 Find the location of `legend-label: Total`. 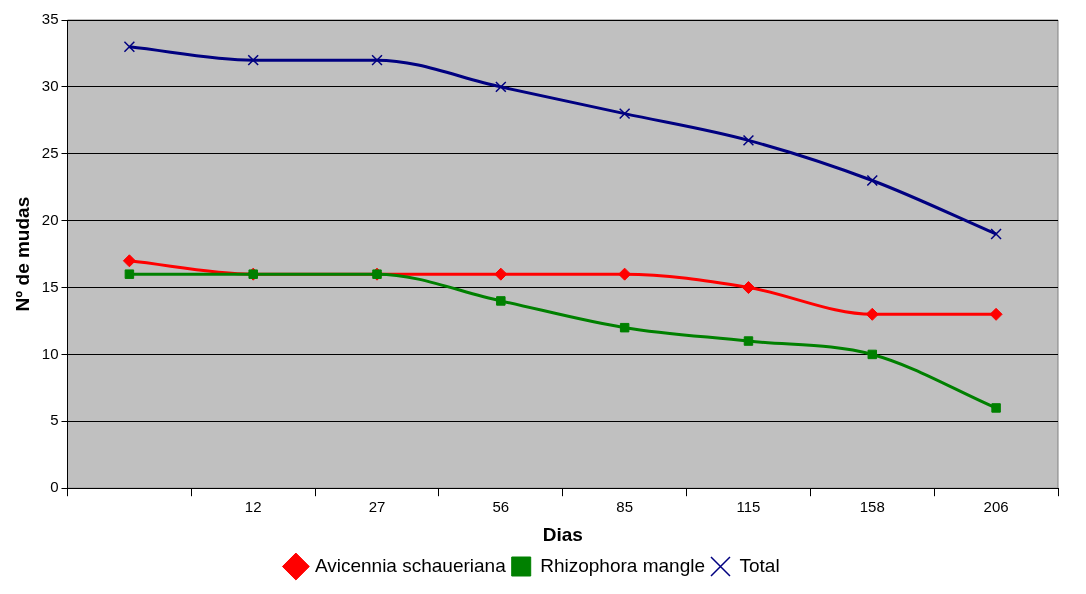

legend-label: Total is located at coordinates (759, 565).